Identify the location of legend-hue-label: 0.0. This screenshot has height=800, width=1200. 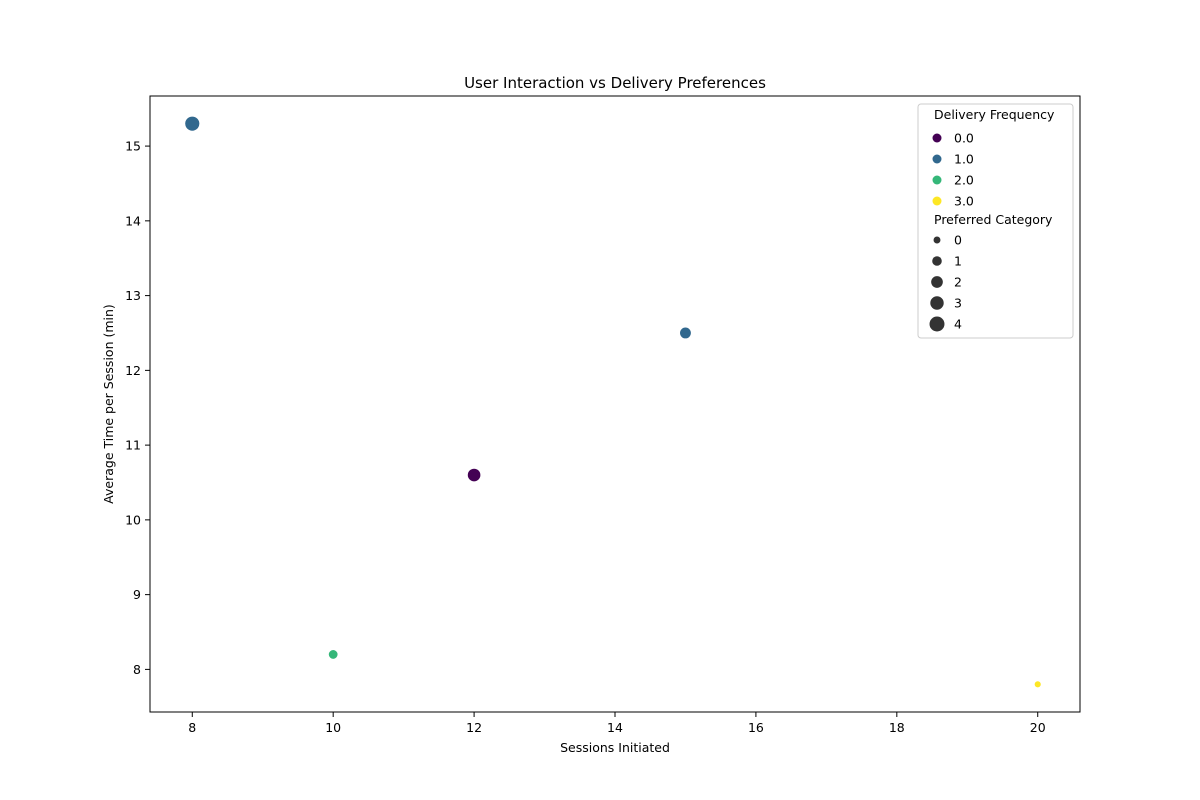
(964, 138).